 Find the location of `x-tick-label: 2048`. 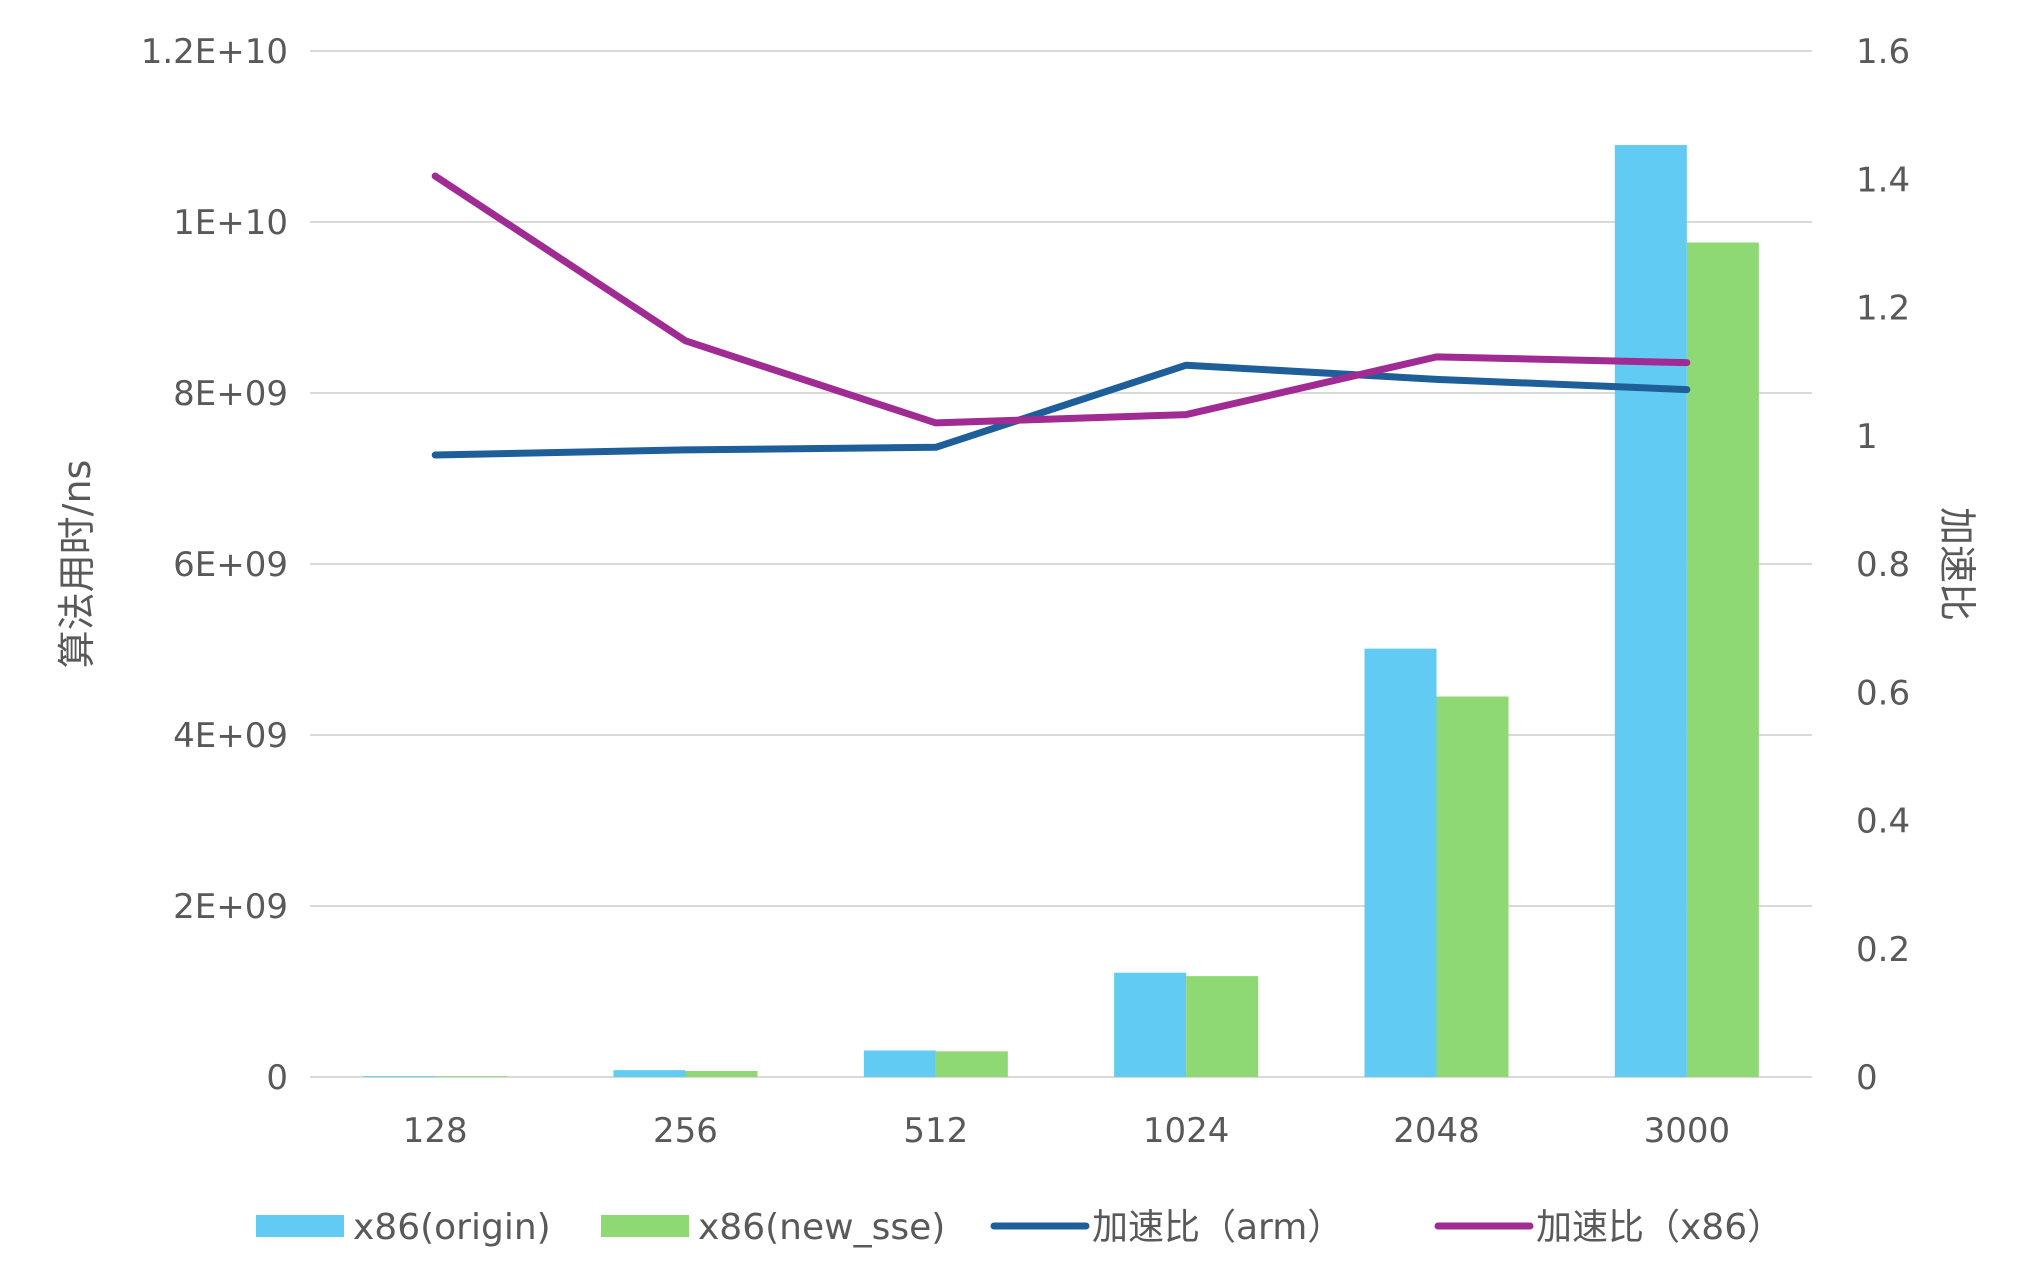

x-tick-label: 2048 is located at coordinates (1436, 1131).